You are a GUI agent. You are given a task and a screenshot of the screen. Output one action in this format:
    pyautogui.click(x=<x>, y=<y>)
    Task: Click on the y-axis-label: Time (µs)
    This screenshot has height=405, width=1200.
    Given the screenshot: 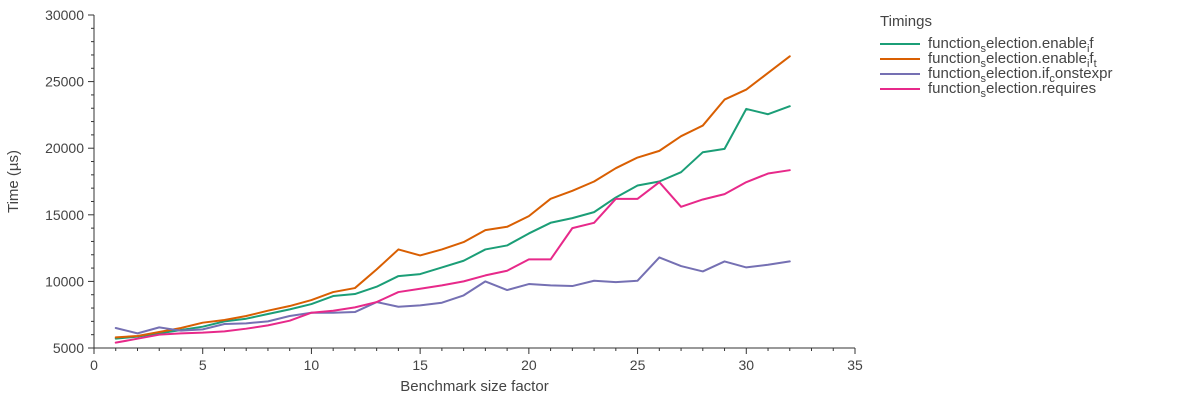 What is the action you would take?
    pyautogui.click(x=13, y=181)
    